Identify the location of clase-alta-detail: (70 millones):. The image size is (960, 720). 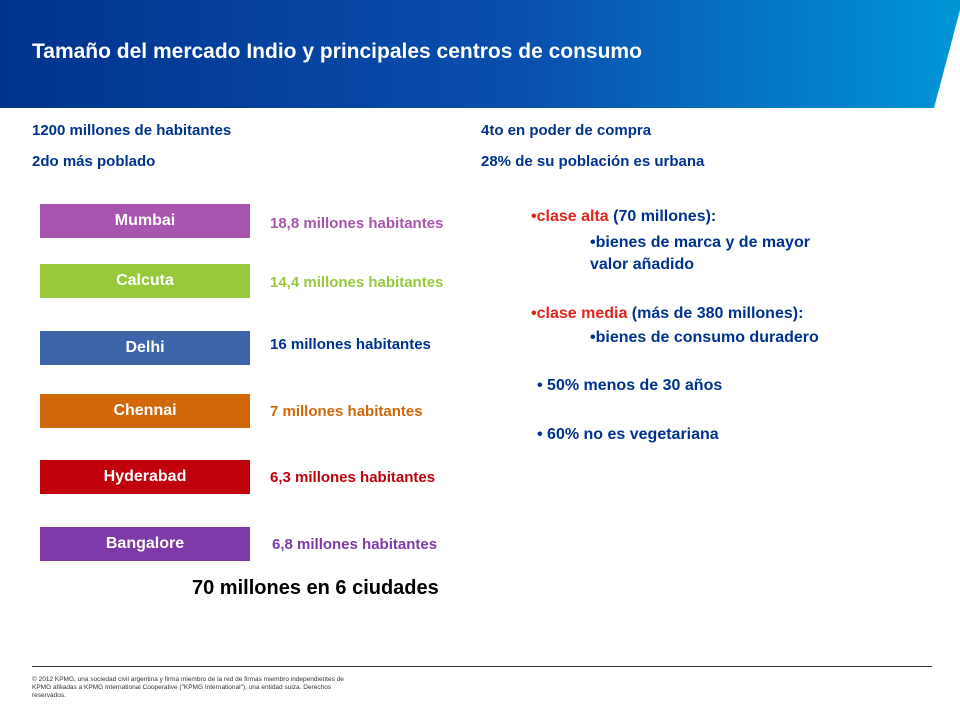
(662, 216).